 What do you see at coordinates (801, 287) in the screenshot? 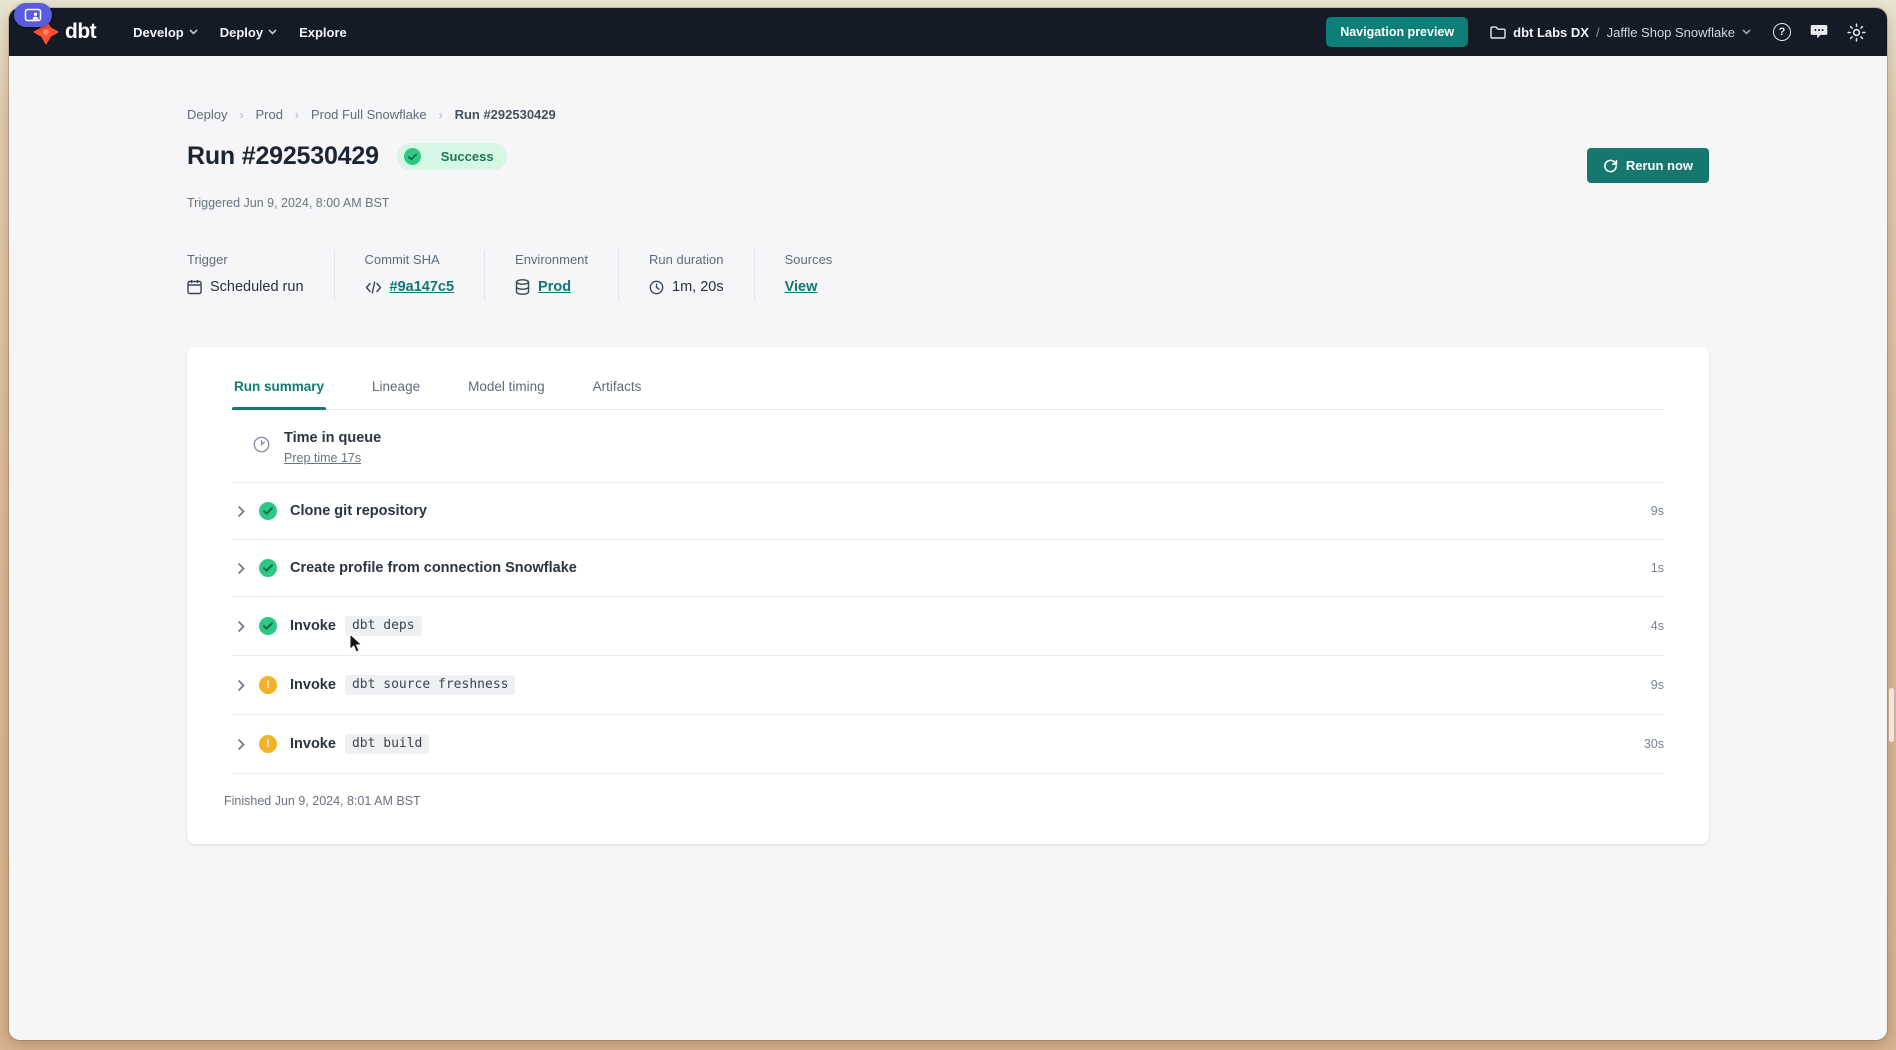
I see `sources-view-link: View` at bounding box center [801, 287].